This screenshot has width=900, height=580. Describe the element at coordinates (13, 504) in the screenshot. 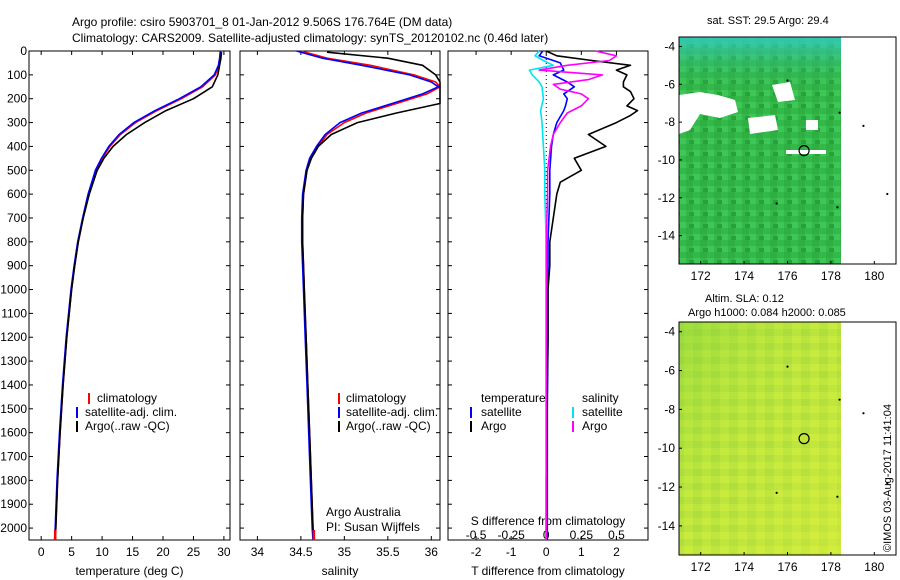

I see `depth-tick-label: 1900` at that location.